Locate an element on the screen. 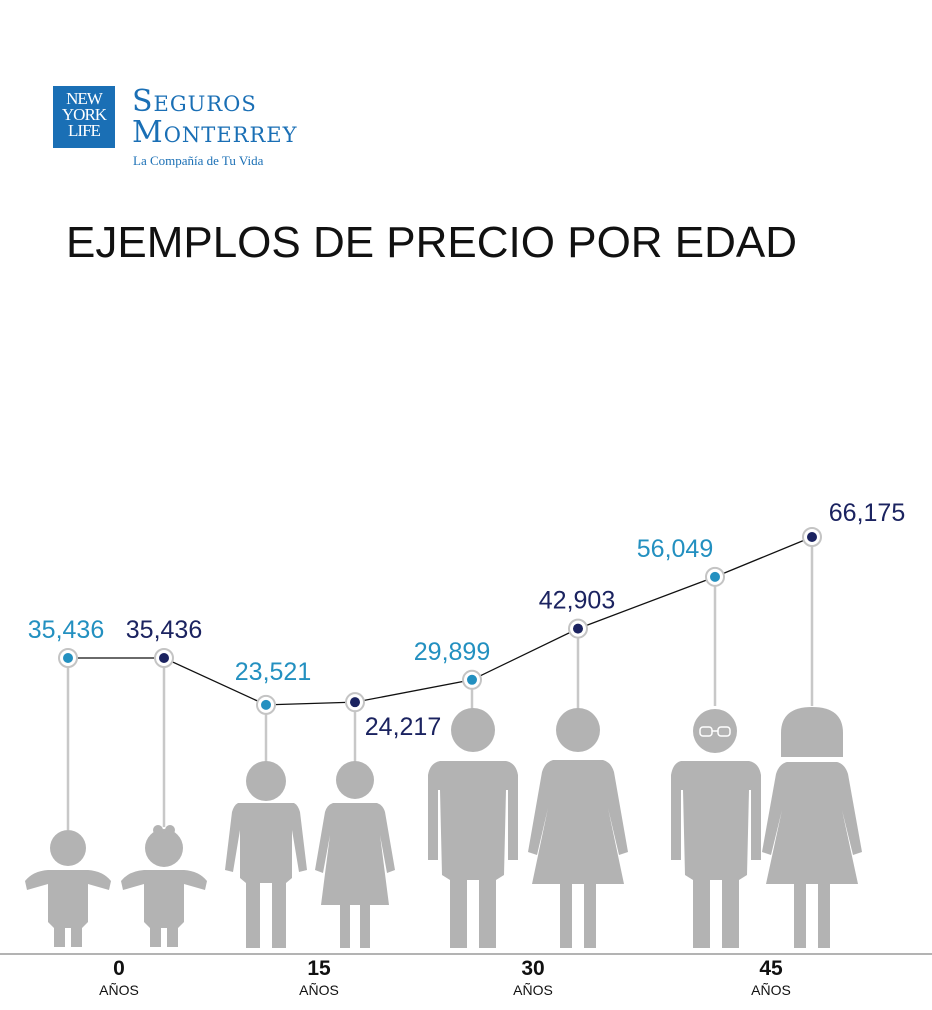 The width and height of the screenshot is (932, 1010). age-label: 0 AÑOS is located at coordinates (119, 978).